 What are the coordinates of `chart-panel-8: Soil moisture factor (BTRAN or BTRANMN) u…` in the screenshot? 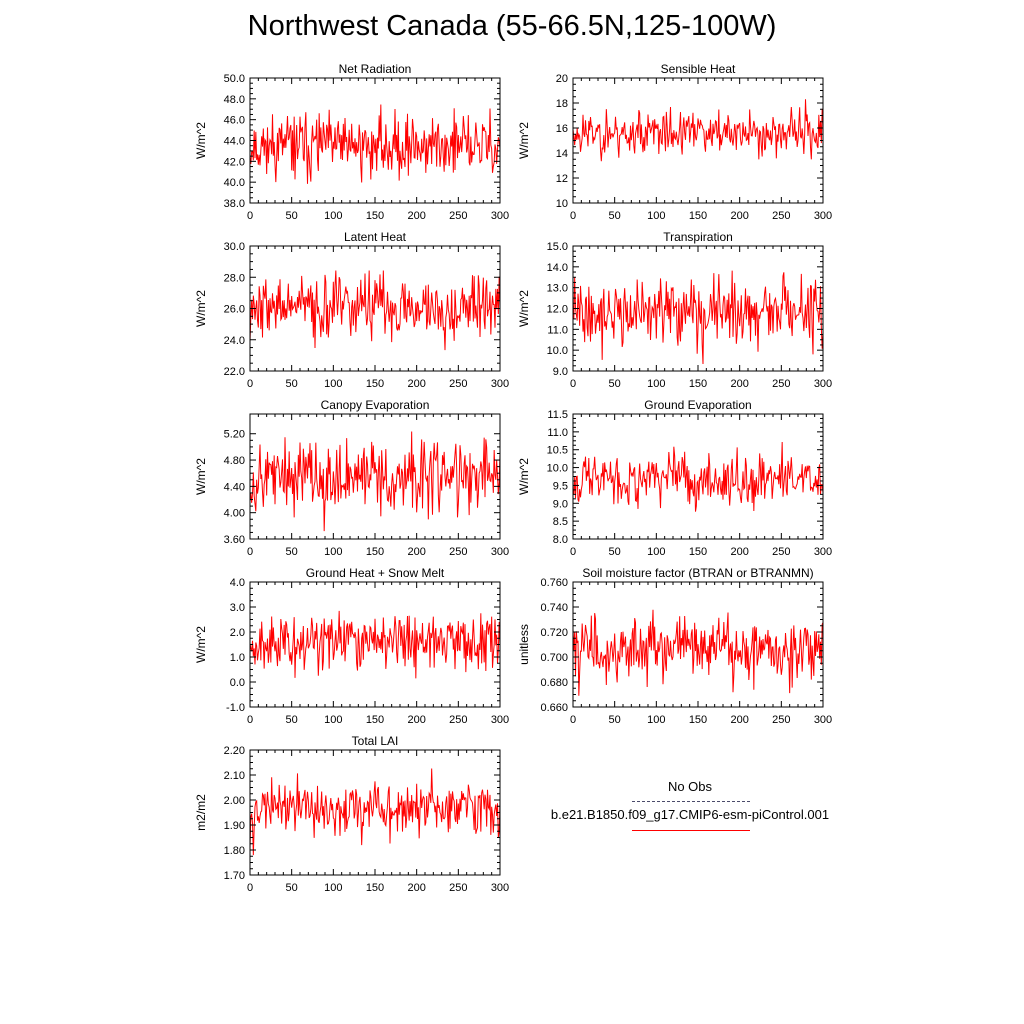 It's located at (674, 646).